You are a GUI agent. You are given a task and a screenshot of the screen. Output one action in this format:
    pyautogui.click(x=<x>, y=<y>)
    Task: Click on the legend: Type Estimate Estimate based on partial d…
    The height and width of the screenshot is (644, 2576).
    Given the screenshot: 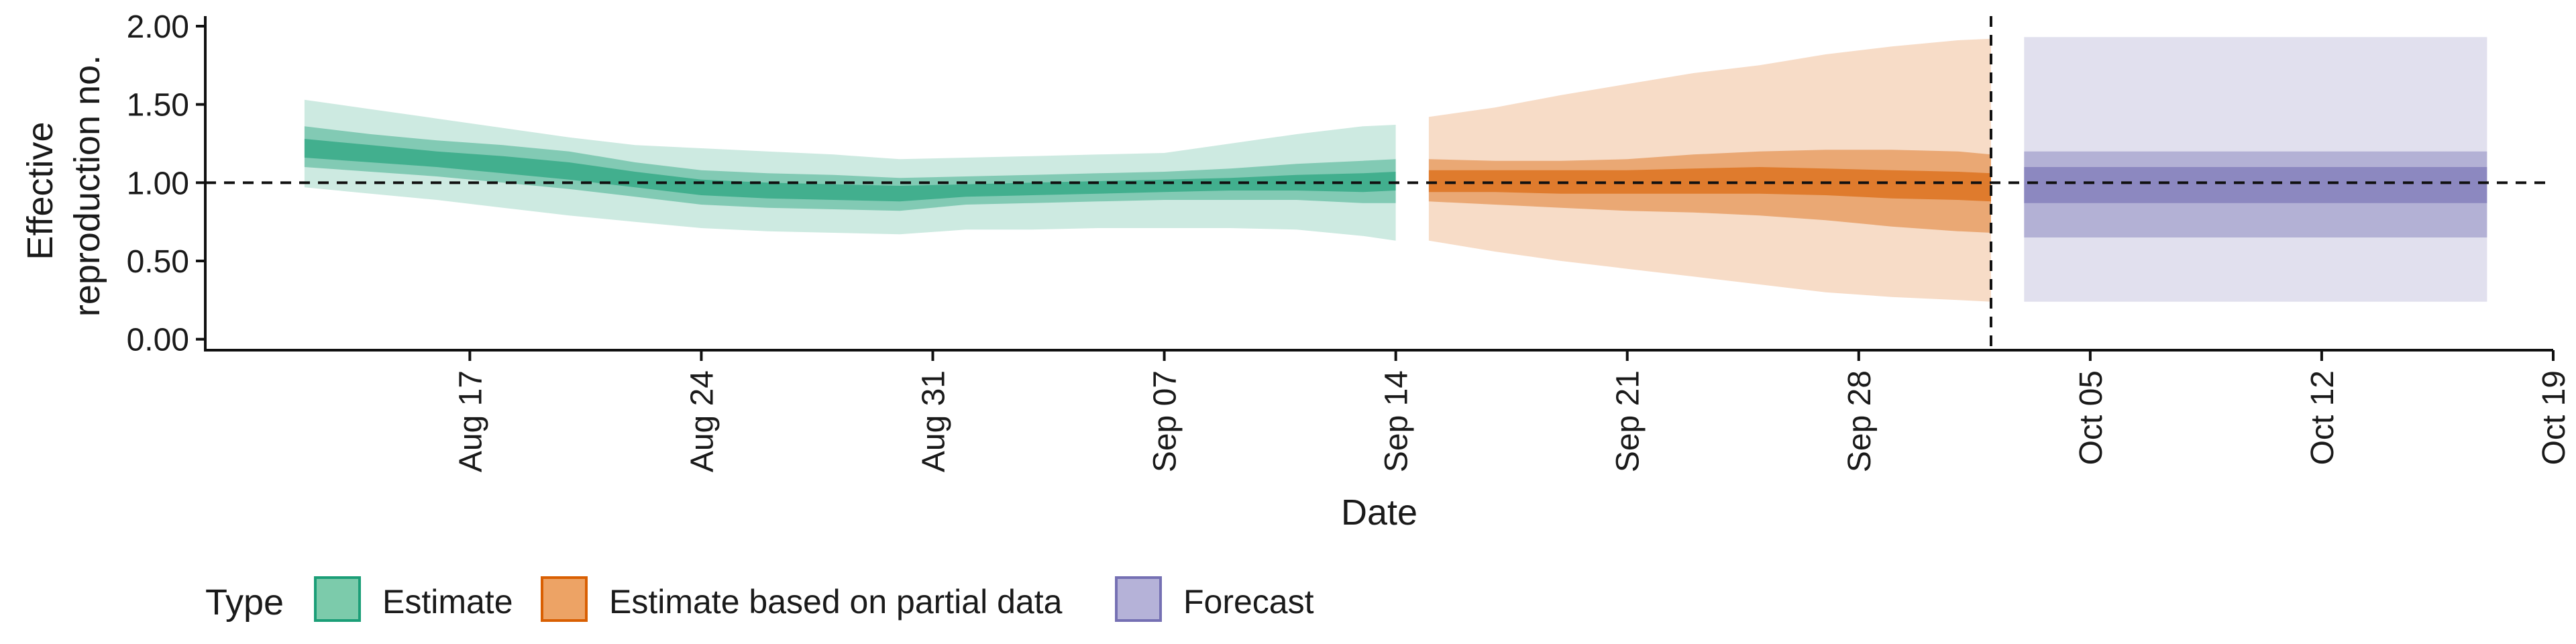 What is the action you would take?
    pyautogui.click(x=759, y=599)
    